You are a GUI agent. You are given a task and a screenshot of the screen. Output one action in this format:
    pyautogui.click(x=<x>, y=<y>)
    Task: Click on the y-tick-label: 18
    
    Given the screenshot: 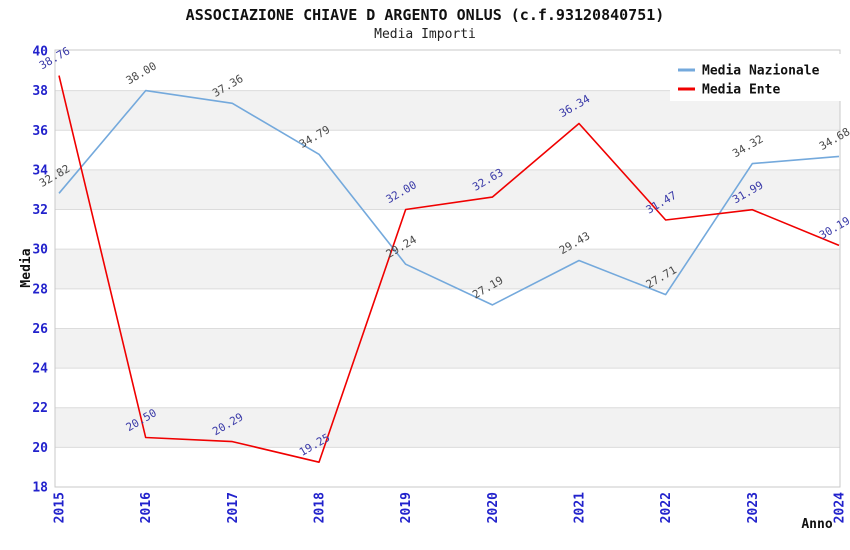 What is the action you would take?
    pyautogui.click(x=40, y=488)
    